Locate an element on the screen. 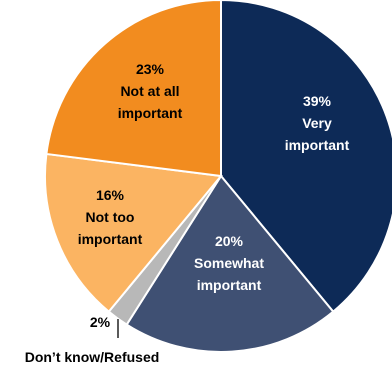  slice-percent-label: 2% is located at coordinates (100, 322).